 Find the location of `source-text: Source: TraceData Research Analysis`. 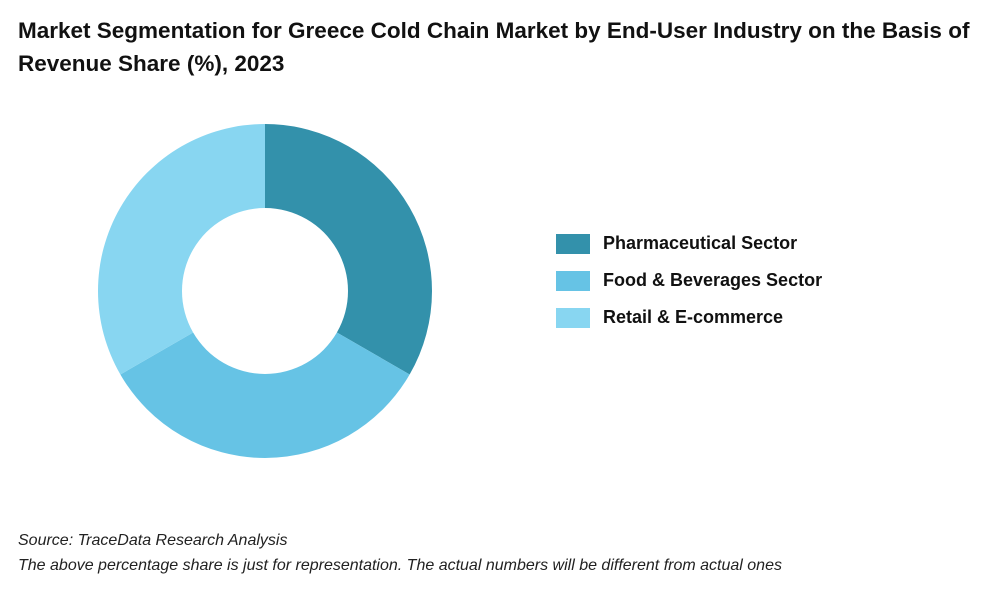

source-text: Source: TraceData Research Analysis is located at coordinates (153, 540).